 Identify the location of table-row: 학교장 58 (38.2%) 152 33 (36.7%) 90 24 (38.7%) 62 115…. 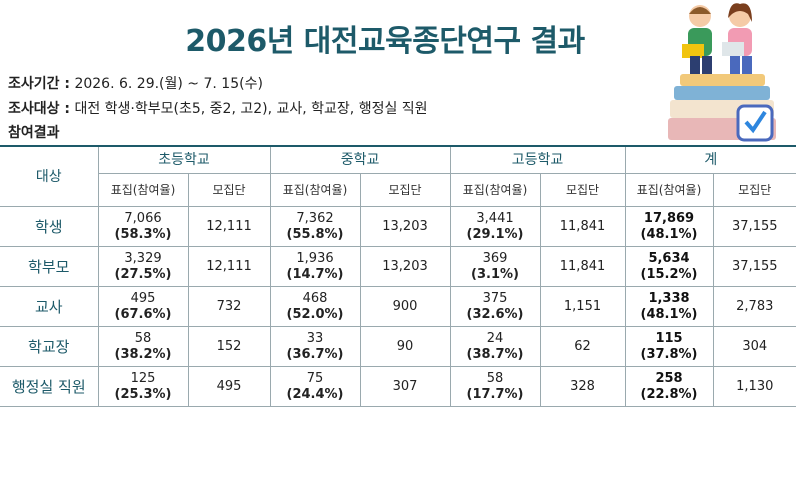
(398, 346).